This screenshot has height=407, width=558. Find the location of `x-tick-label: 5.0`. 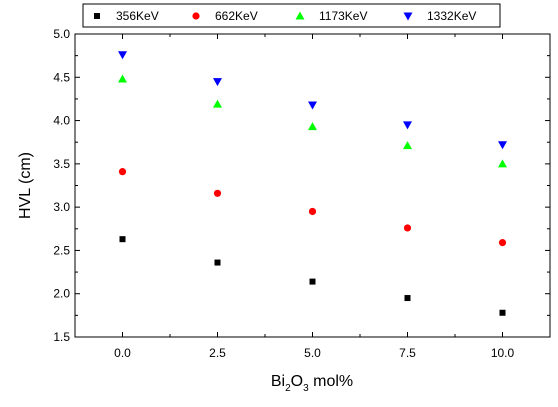

x-tick-label: 5.0 is located at coordinates (312, 353).